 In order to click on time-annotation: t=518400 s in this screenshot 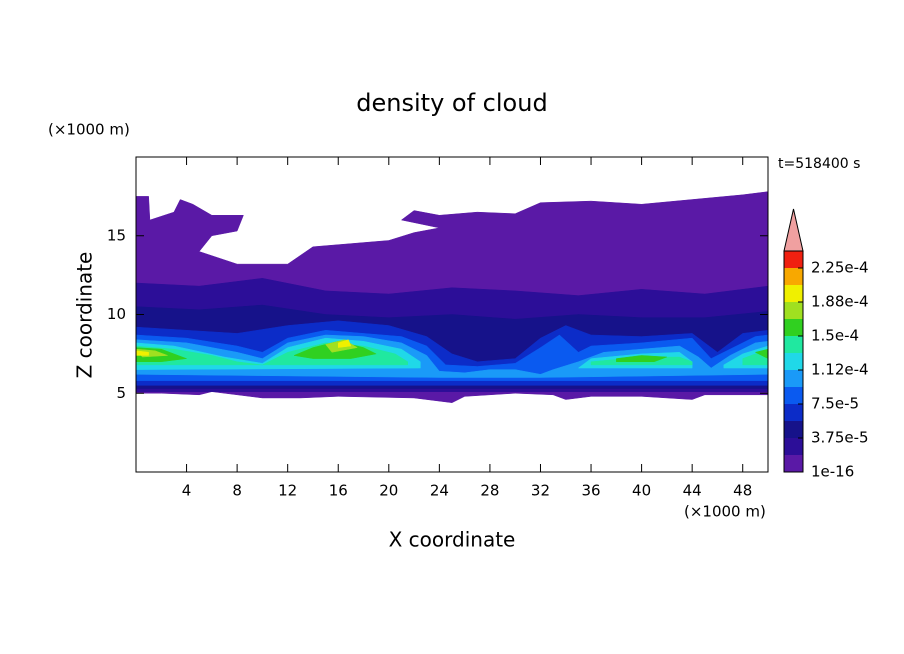, I will do `click(819, 164)`.